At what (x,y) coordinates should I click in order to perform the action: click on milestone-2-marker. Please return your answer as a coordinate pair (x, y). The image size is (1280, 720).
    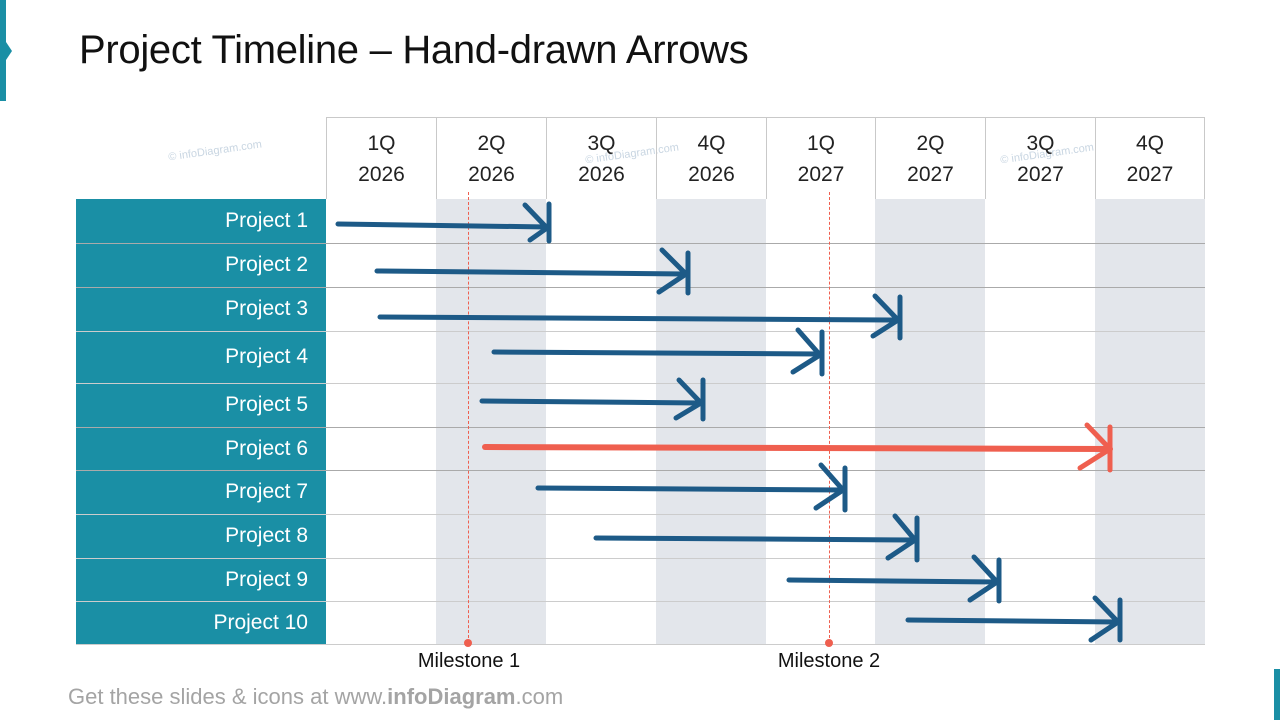
    Looking at the image, I should click on (829, 643).